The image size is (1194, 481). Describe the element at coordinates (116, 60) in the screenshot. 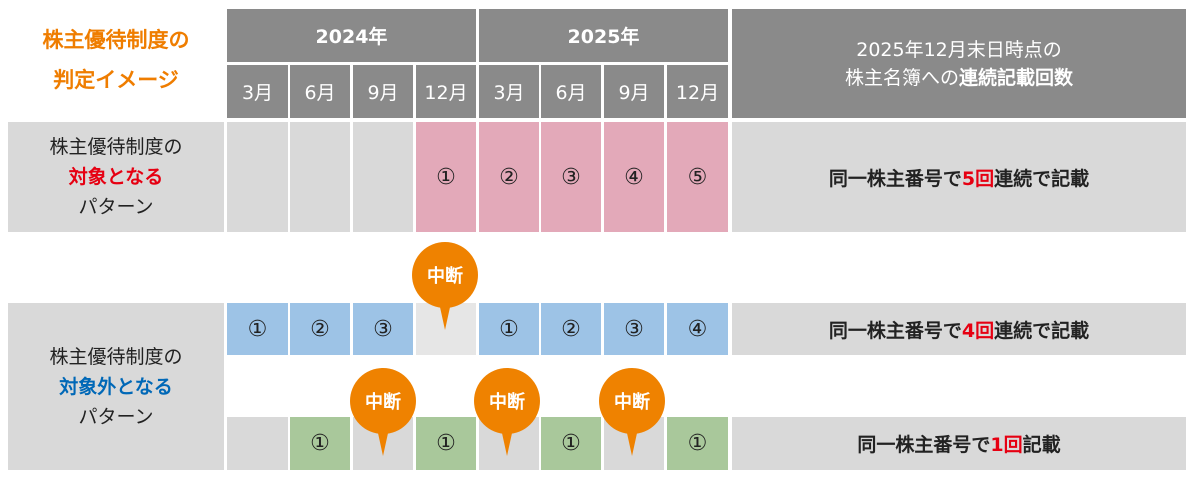

I see `diagram-title: 株主優待制度の 判定イメージ` at that location.